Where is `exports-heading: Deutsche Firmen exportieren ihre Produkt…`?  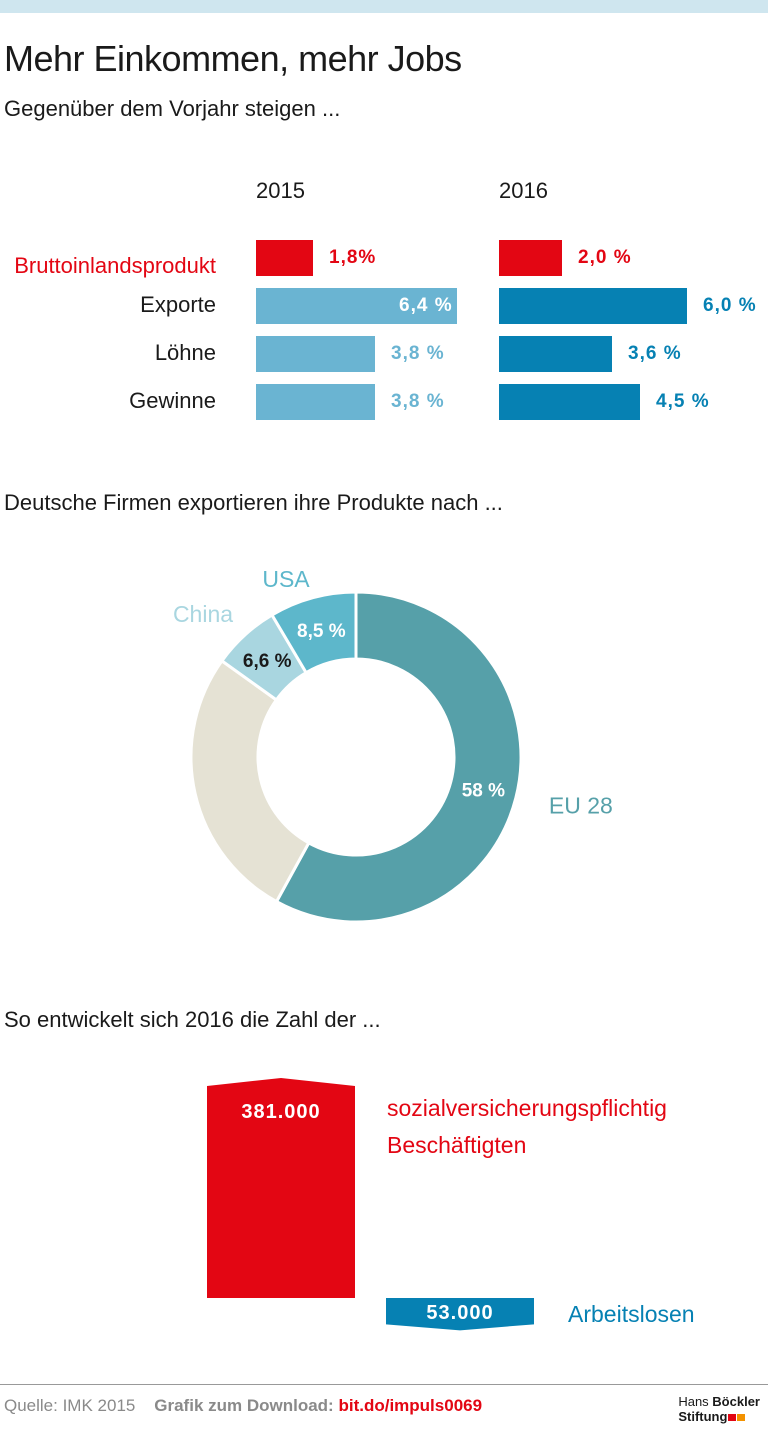 exports-heading: Deutsche Firmen exportieren ihre Produkt… is located at coordinates (253, 502).